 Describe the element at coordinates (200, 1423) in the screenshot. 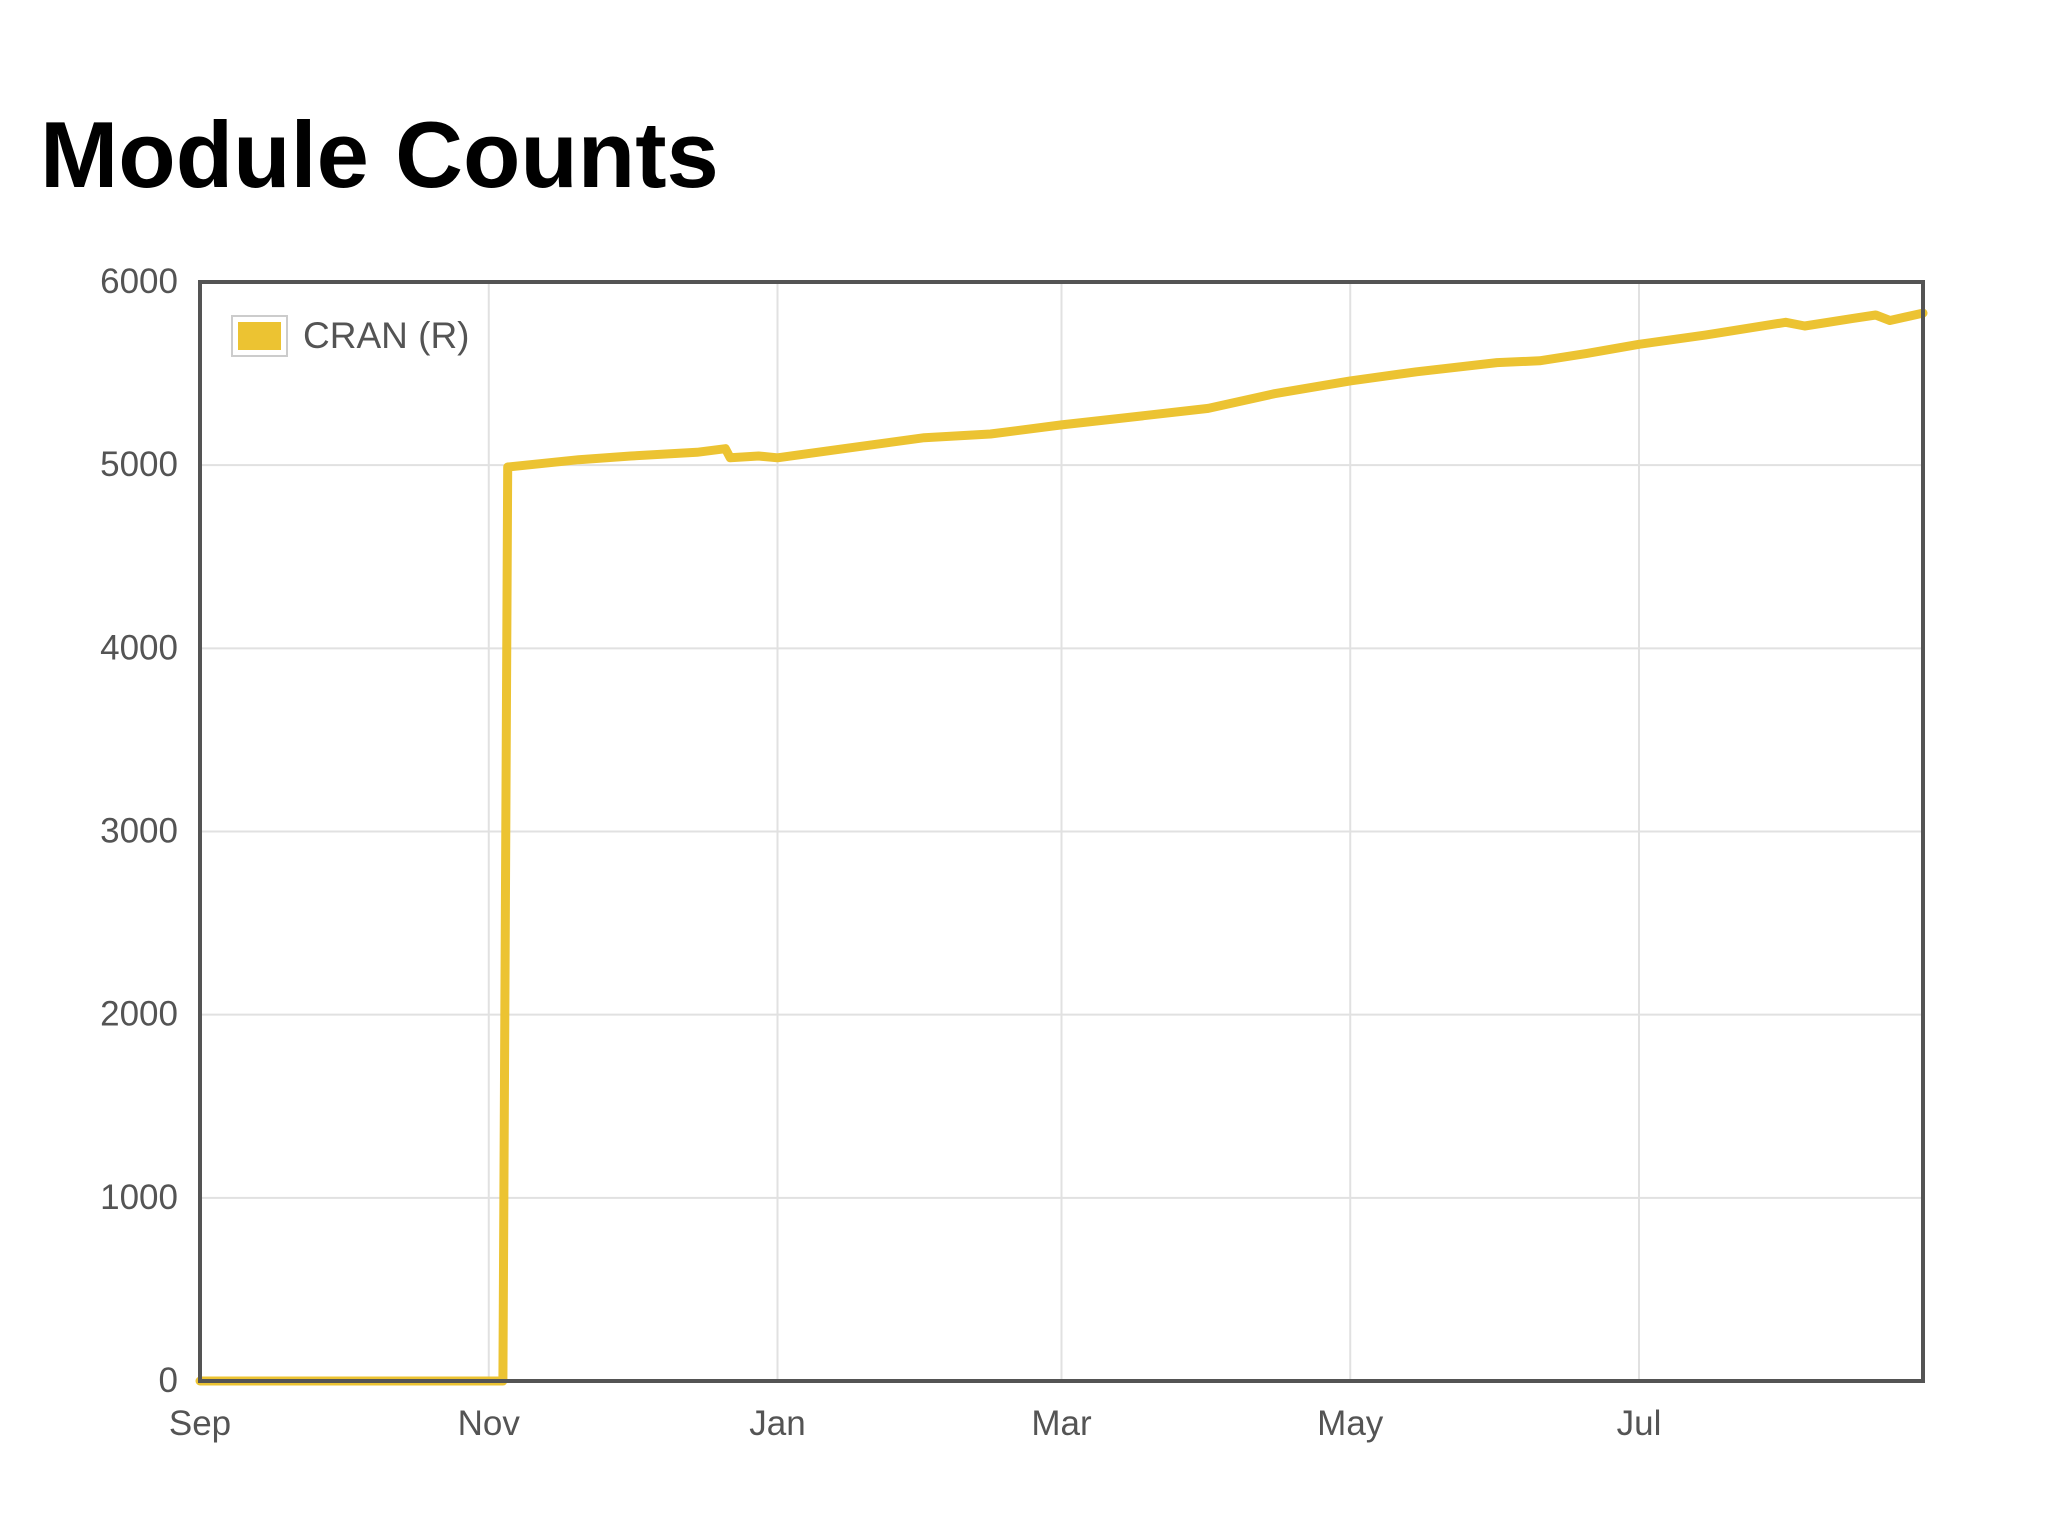

I see `x-tick-label: Sep` at that location.